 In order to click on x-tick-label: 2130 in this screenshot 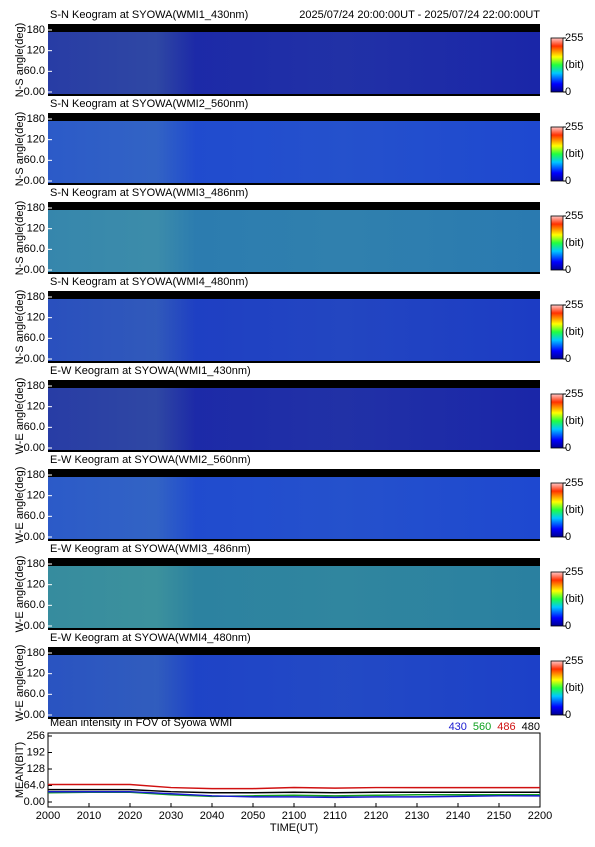, I will do `click(417, 816)`.